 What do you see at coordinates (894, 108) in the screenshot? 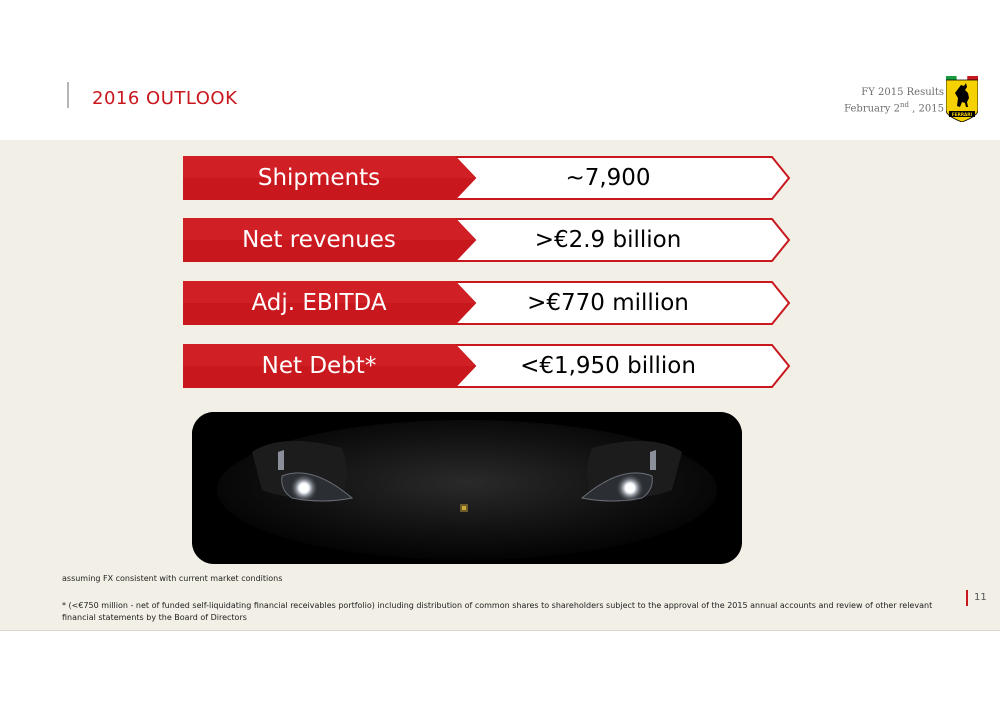
I see `results-date: February 2nd , 2015` at bounding box center [894, 108].